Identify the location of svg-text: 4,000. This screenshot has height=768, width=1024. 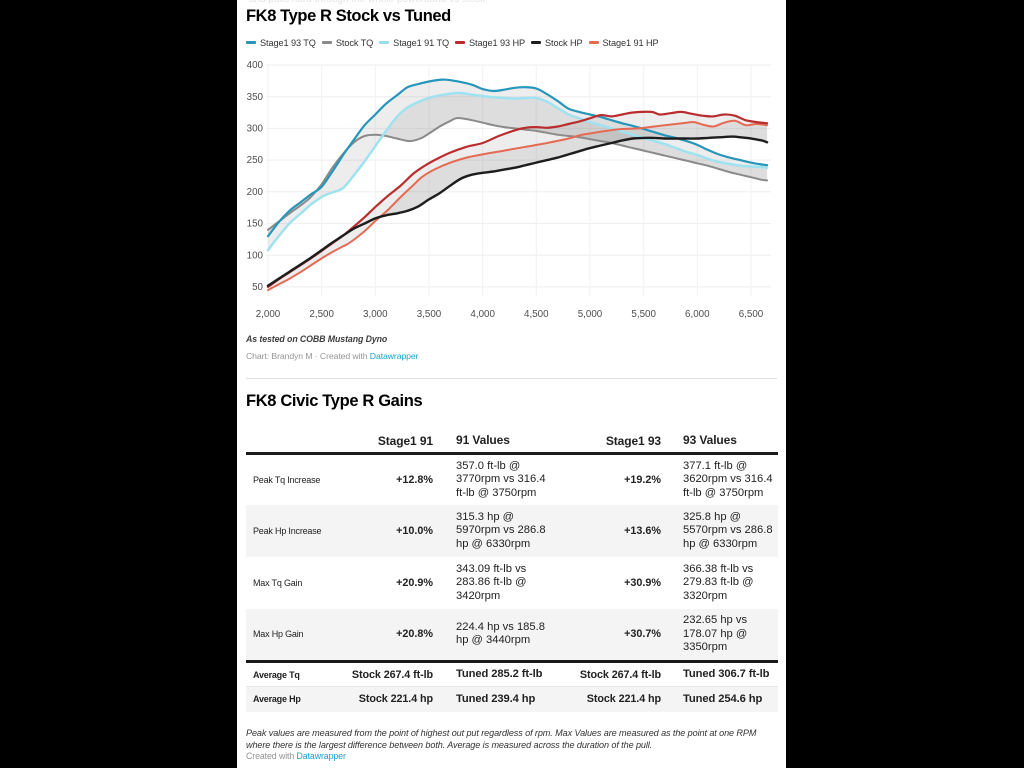
(482, 314).